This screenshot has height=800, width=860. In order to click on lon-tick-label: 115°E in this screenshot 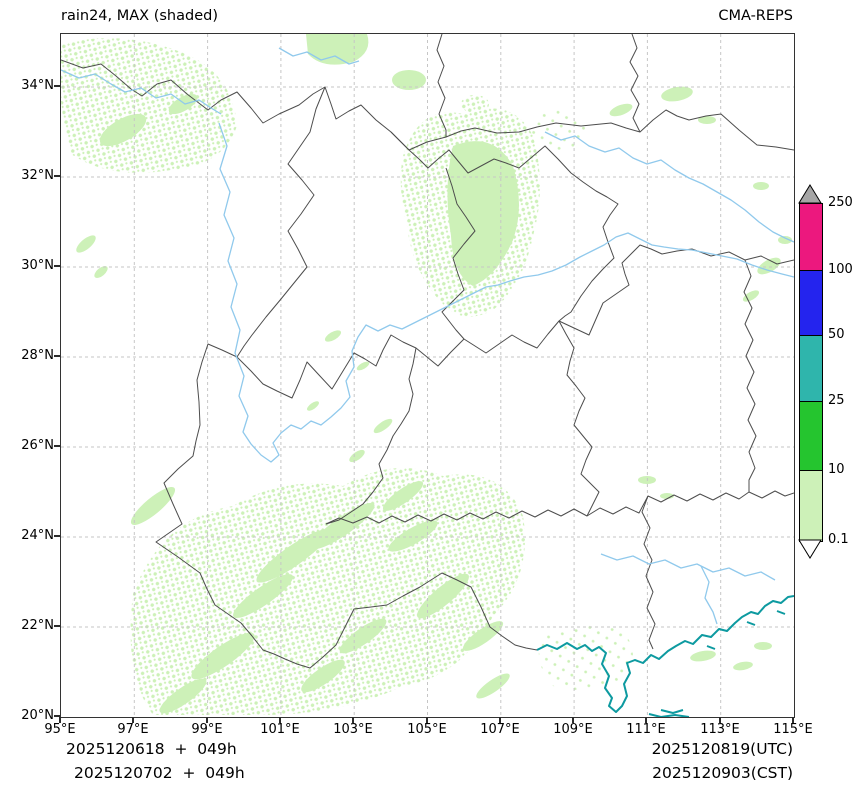, I will do `click(793, 729)`.